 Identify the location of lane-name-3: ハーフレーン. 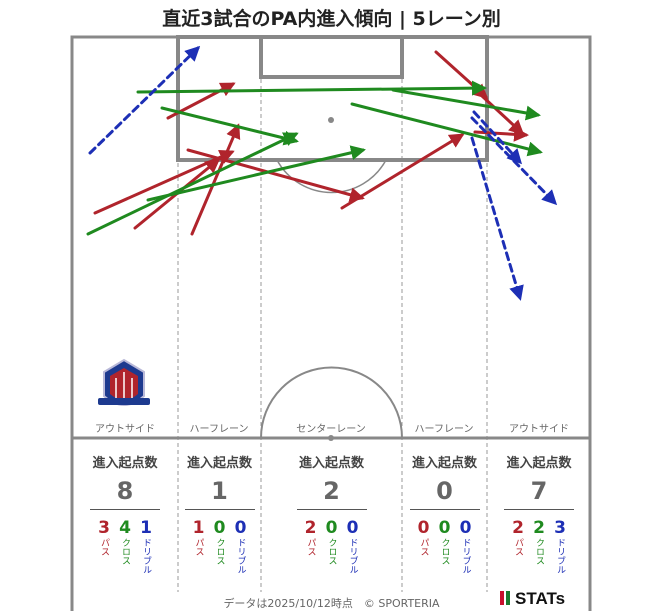
(444, 429).